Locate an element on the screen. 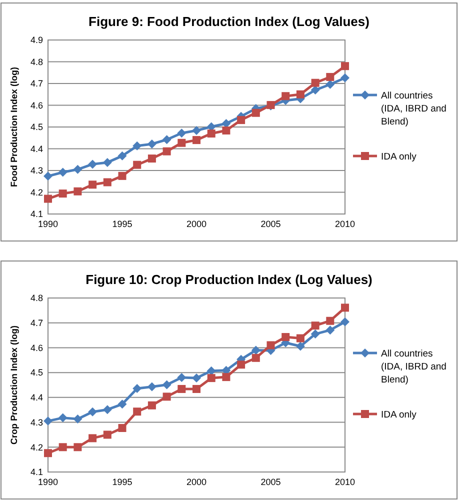  chart-title: Figure 10: Crop Production Index (Log Values) is located at coordinates (229, 279).